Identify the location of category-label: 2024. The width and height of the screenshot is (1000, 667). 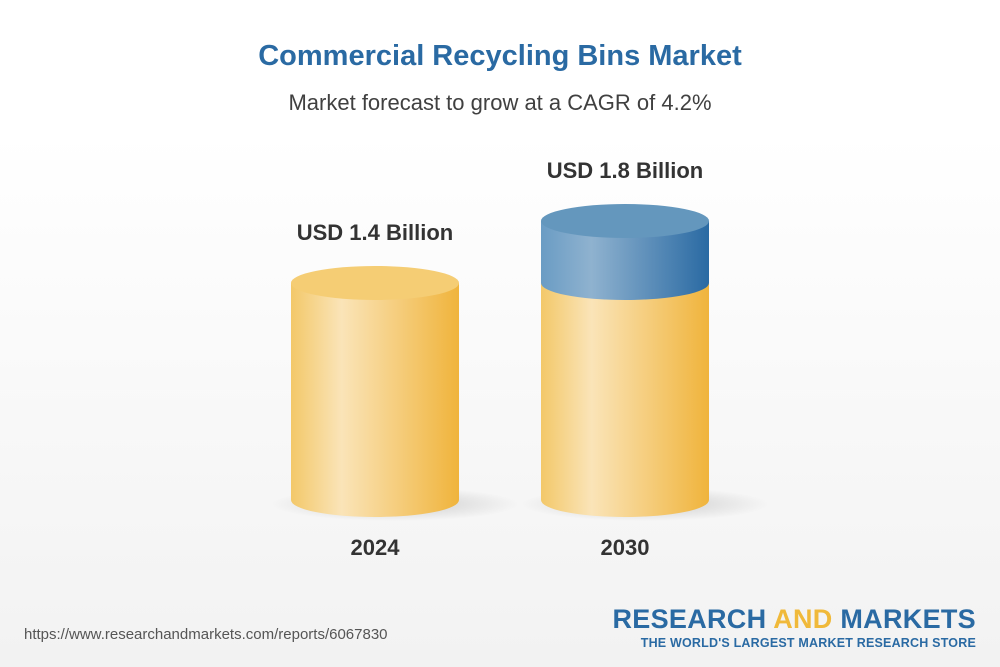
(376, 547).